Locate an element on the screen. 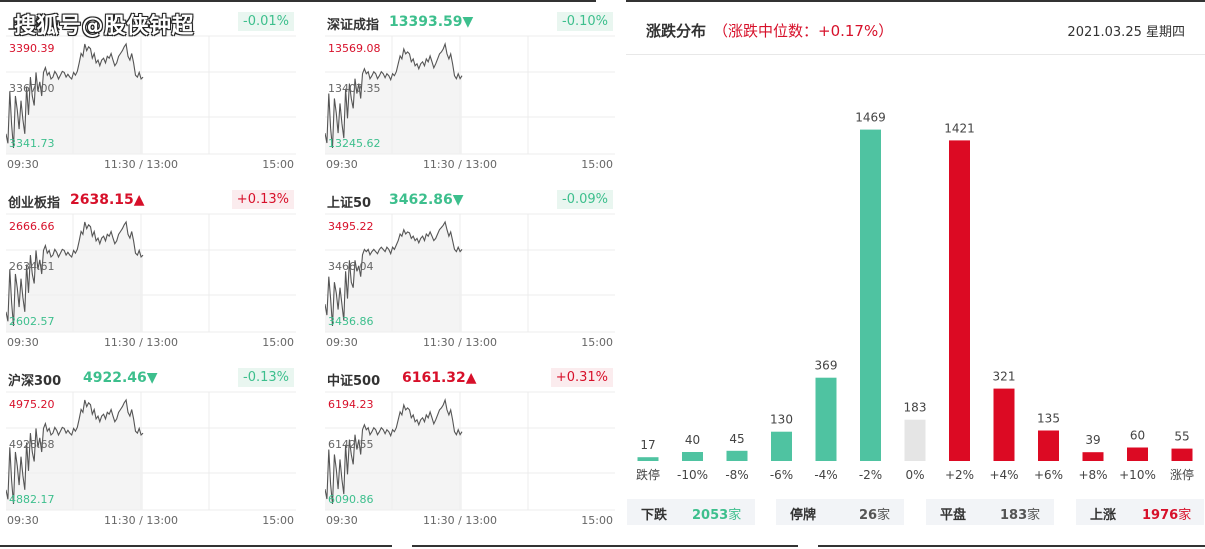 This screenshot has width=1205, height=549. category-label: +4% is located at coordinates (1003, 475).